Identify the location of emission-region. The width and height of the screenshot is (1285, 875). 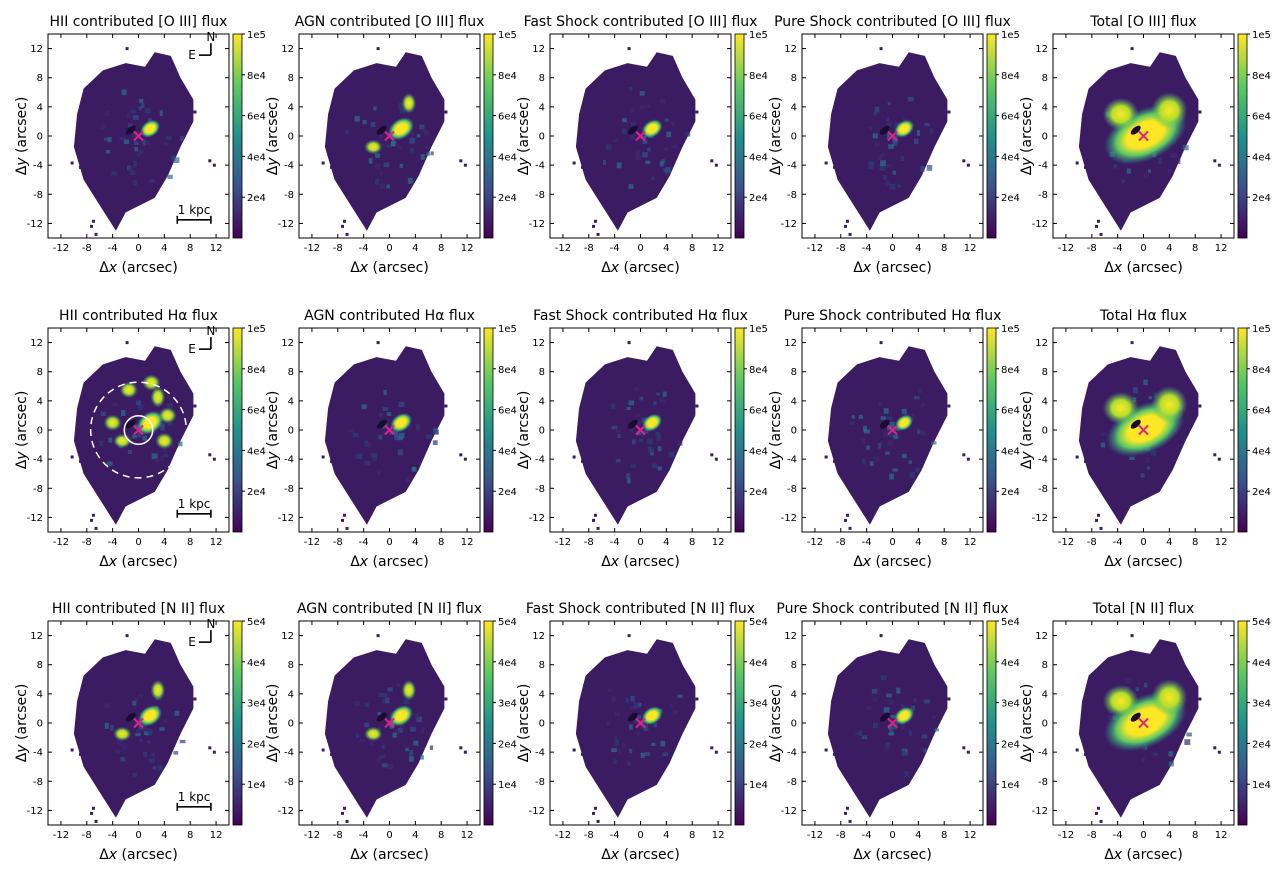
(652, 422).